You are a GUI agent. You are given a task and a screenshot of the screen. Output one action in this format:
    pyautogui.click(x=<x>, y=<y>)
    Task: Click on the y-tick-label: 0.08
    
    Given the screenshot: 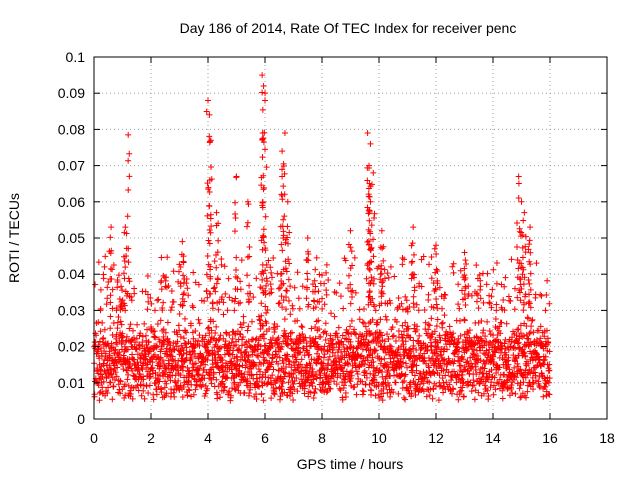 What is the action you would take?
    pyautogui.click(x=71, y=129)
    